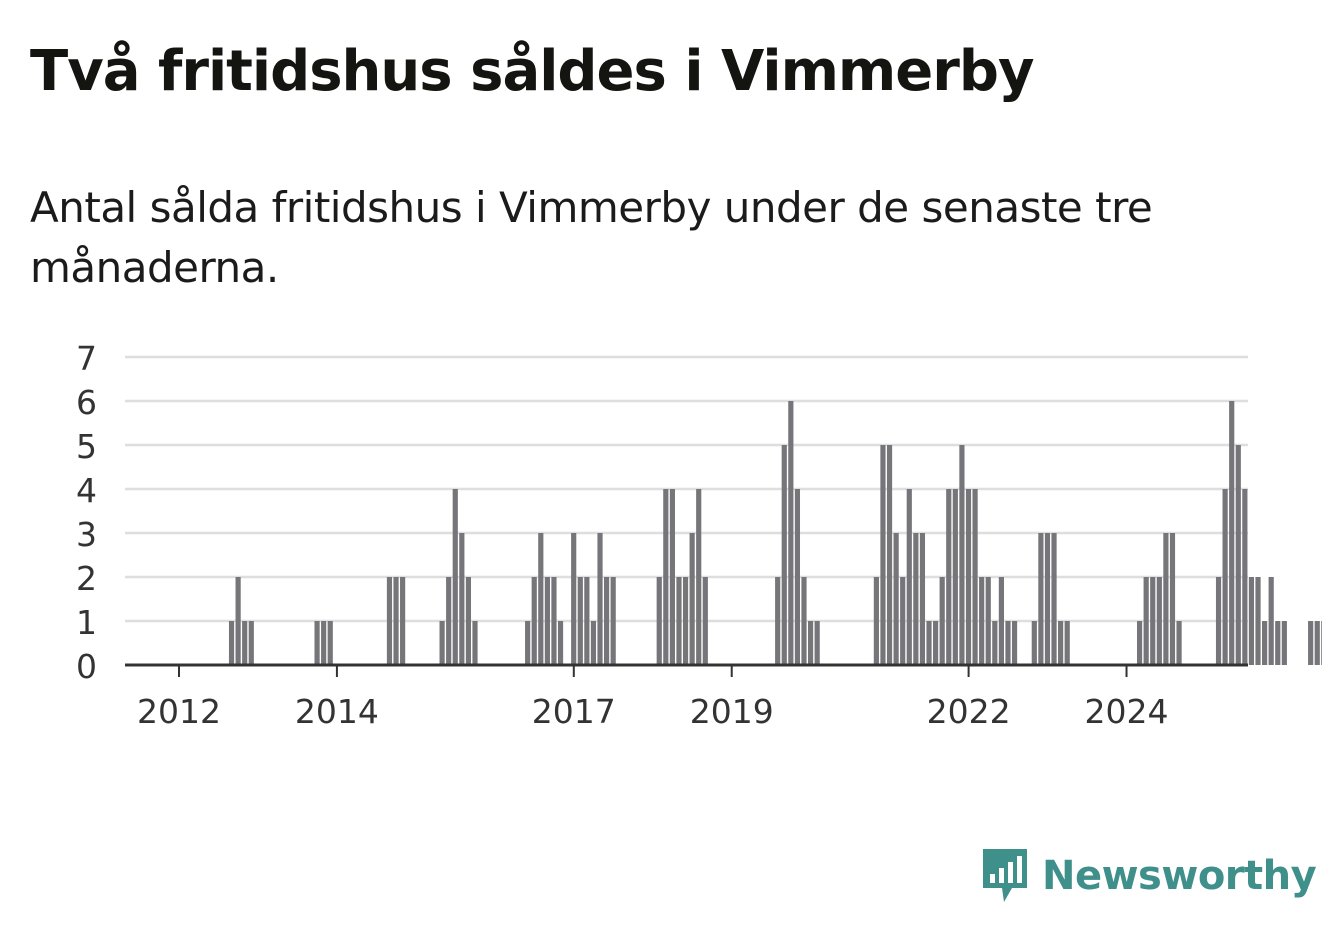  I want to click on y-tick-label: 6, so click(86, 402).